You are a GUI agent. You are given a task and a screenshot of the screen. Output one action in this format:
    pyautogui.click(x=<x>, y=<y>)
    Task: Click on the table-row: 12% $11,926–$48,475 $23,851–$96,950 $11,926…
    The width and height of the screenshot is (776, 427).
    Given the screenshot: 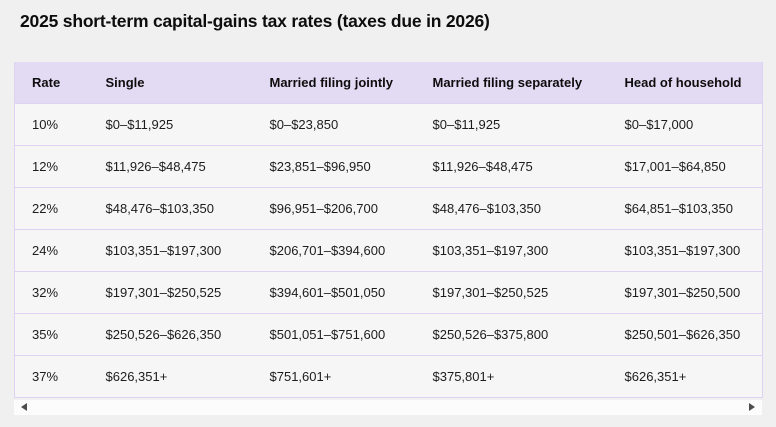 What is the action you would take?
    pyautogui.click(x=388, y=165)
    